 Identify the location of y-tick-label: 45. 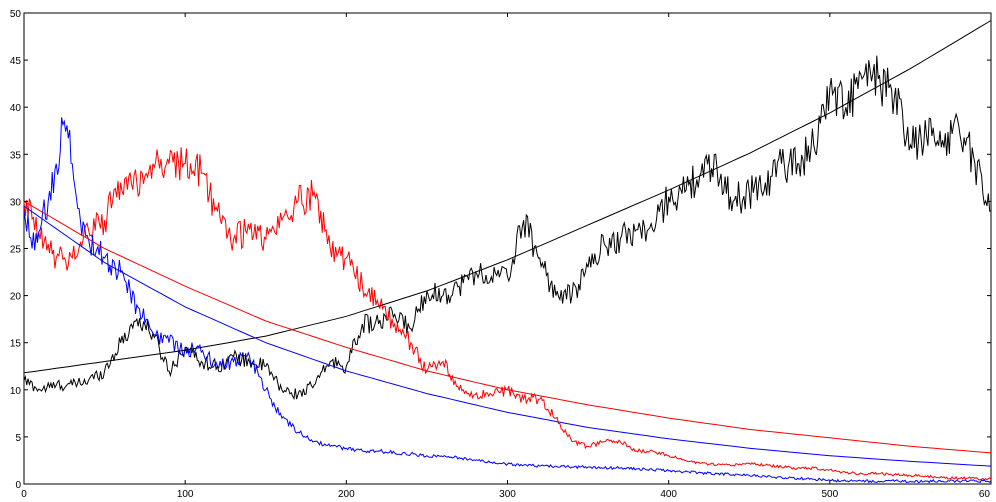
(16, 61).